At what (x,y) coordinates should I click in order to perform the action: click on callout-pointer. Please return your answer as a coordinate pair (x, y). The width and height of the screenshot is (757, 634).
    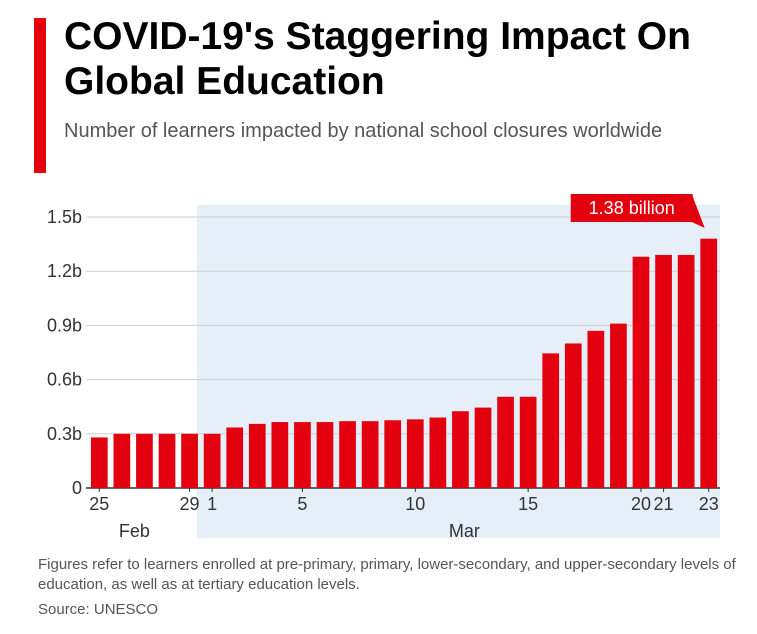
    Looking at the image, I should click on (698, 211).